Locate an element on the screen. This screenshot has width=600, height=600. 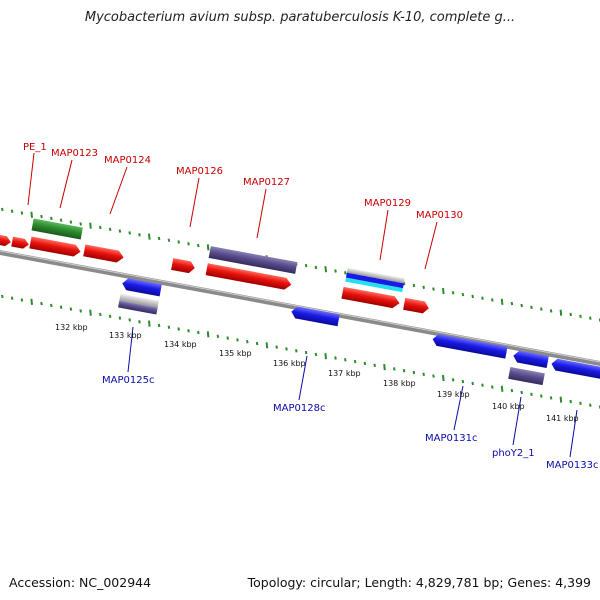
label-map0130: MAP0130 is located at coordinates (439, 215).